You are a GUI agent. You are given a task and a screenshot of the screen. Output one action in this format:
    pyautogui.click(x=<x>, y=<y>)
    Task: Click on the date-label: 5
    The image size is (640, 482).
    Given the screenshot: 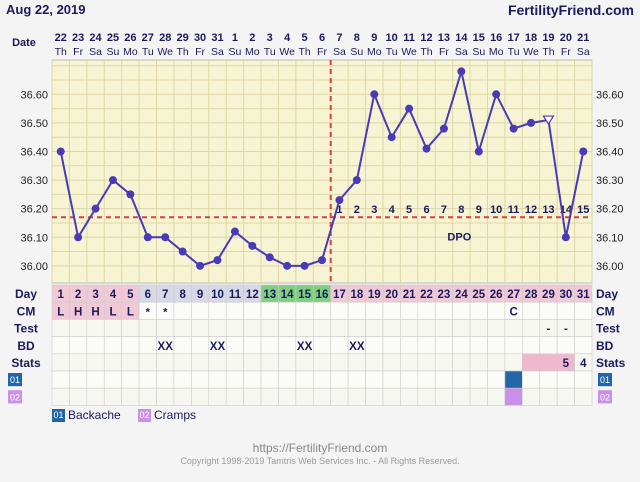 What is the action you would take?
    pyautogui.click(x=305, y=38)
    